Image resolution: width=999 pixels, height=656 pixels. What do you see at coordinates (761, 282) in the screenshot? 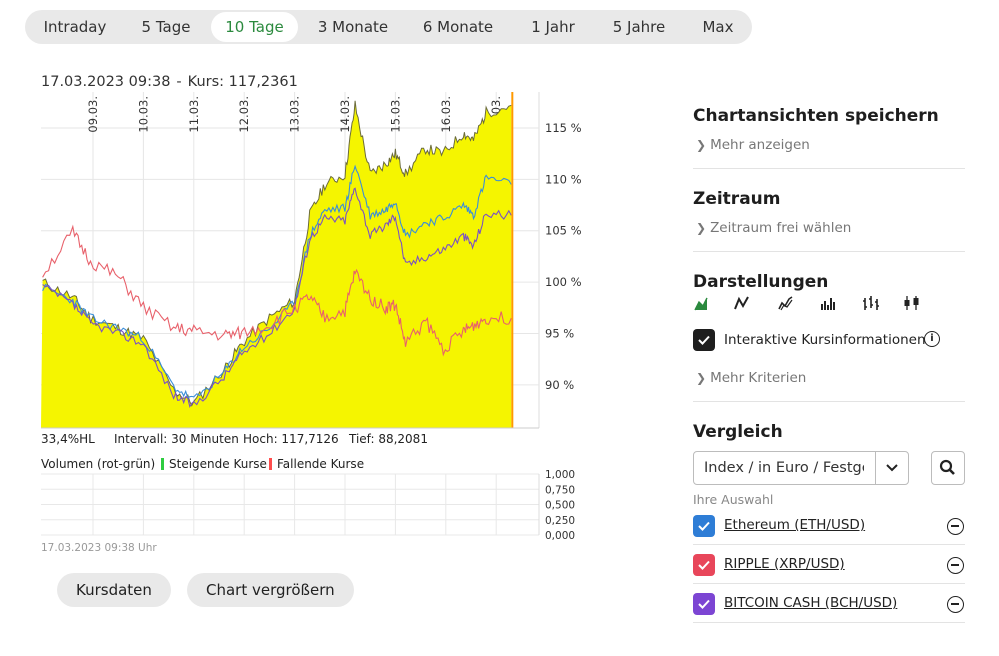
I see `display-title: Darstellungen` at bounding box center [761, 282].